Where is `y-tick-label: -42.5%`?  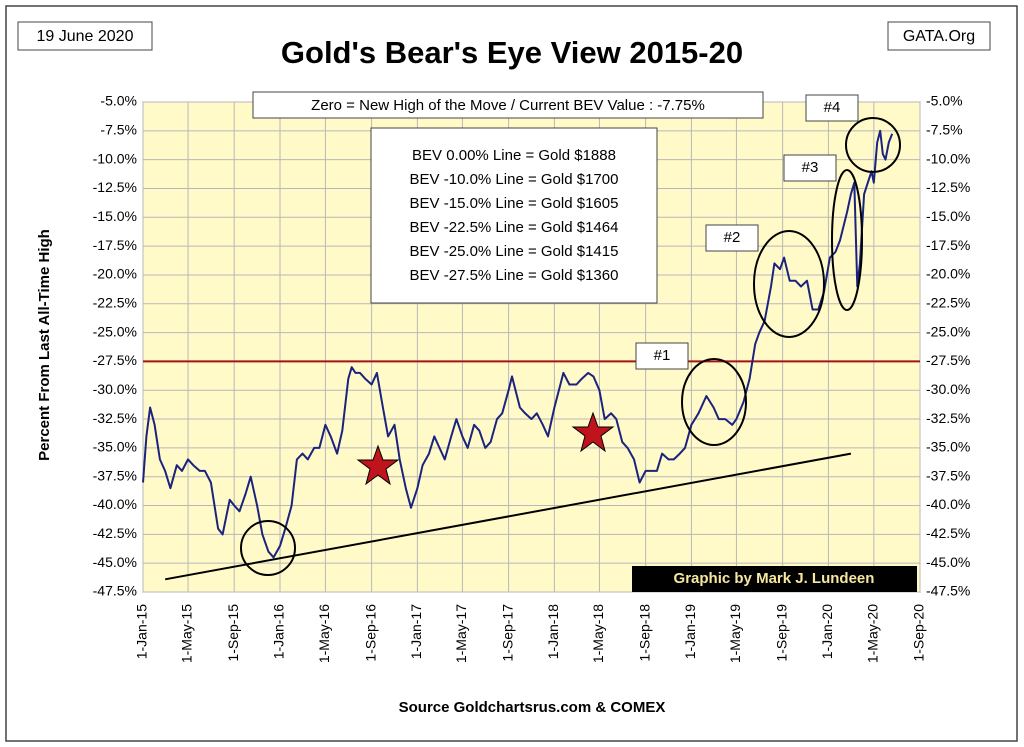 y-tick-label: -42.5% is located at coordinates (115, 533).